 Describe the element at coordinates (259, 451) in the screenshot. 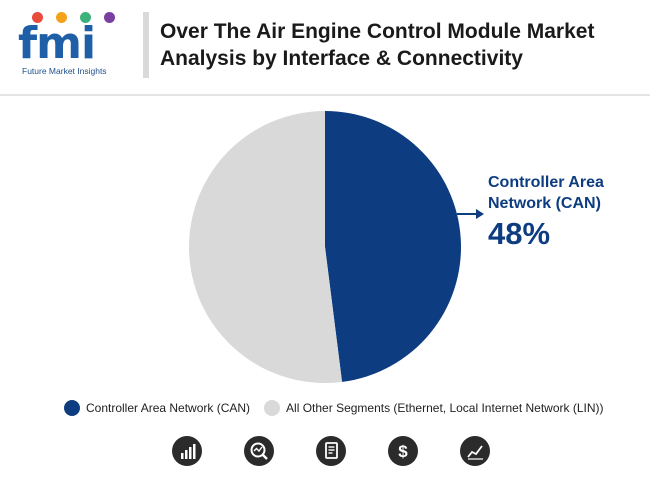

I see `magnifier-chart-icon` at that location.